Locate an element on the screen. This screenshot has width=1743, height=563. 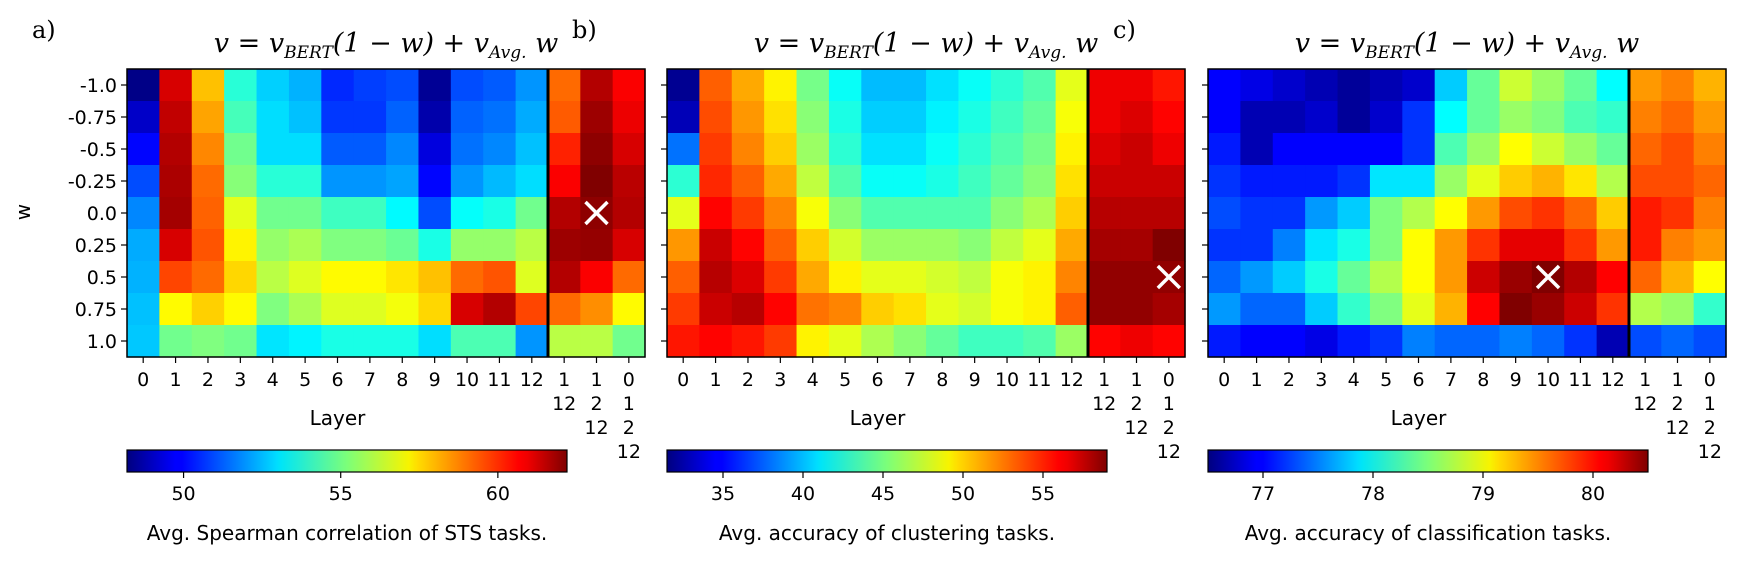
y-tick-label: -0.75 is located at coordinates (92, 118).